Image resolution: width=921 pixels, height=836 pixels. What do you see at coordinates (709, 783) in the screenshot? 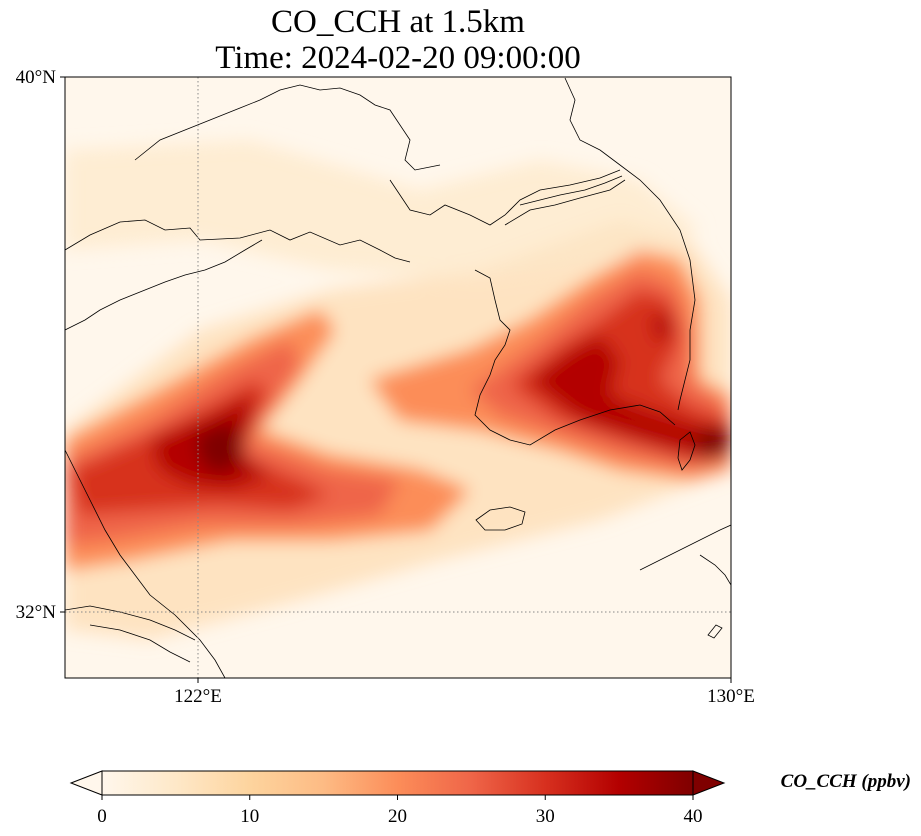
I see `colorbar-extend-max` at bounding box center [709, 783].